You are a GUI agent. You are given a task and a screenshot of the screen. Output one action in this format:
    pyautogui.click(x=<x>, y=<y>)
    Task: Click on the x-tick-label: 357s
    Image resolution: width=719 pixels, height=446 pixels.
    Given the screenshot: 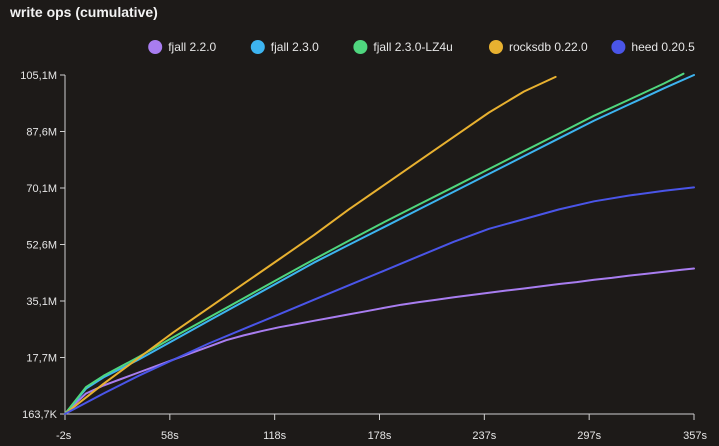 What is the action you would take?
    pyautogui.click(x=695, y=436)
    